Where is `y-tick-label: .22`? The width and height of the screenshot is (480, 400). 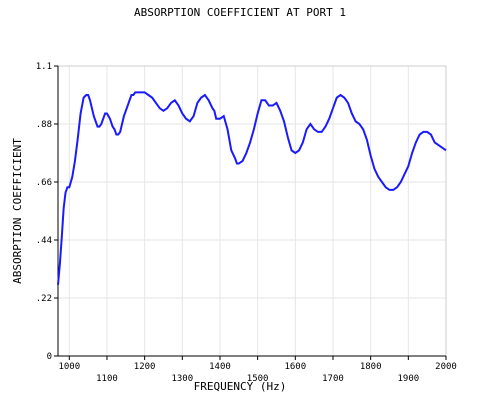 y-tick-label: .22 is located at coordinates (44, 299).